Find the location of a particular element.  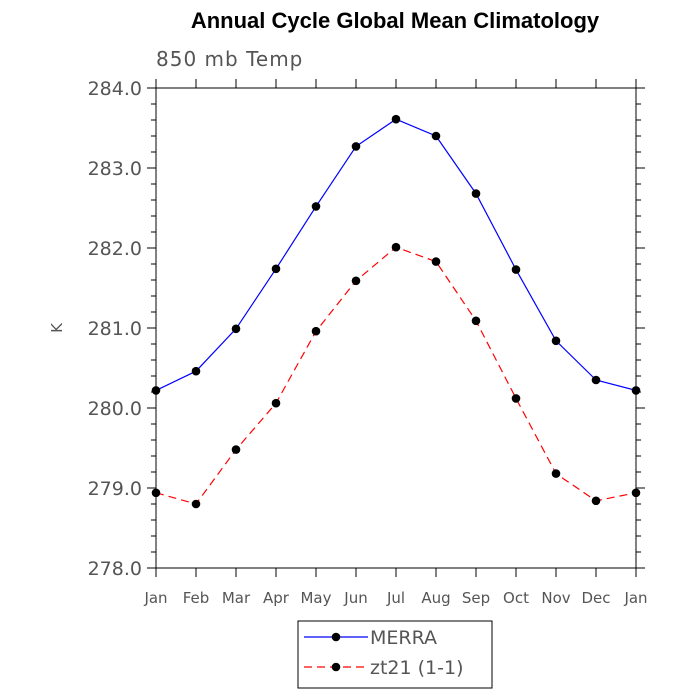

x-tick-label: Aug is located at coordinates (435, 598).